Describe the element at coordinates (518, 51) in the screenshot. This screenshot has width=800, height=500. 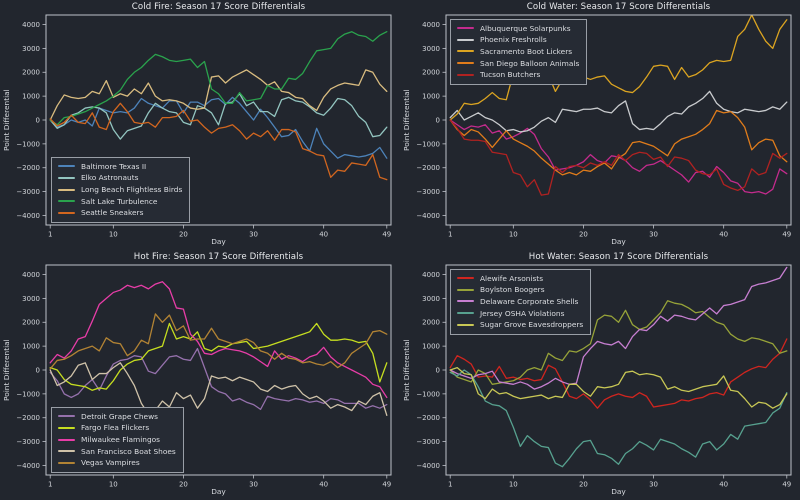
I see `legend-item: Sacramento Boot Lickers` at that location.